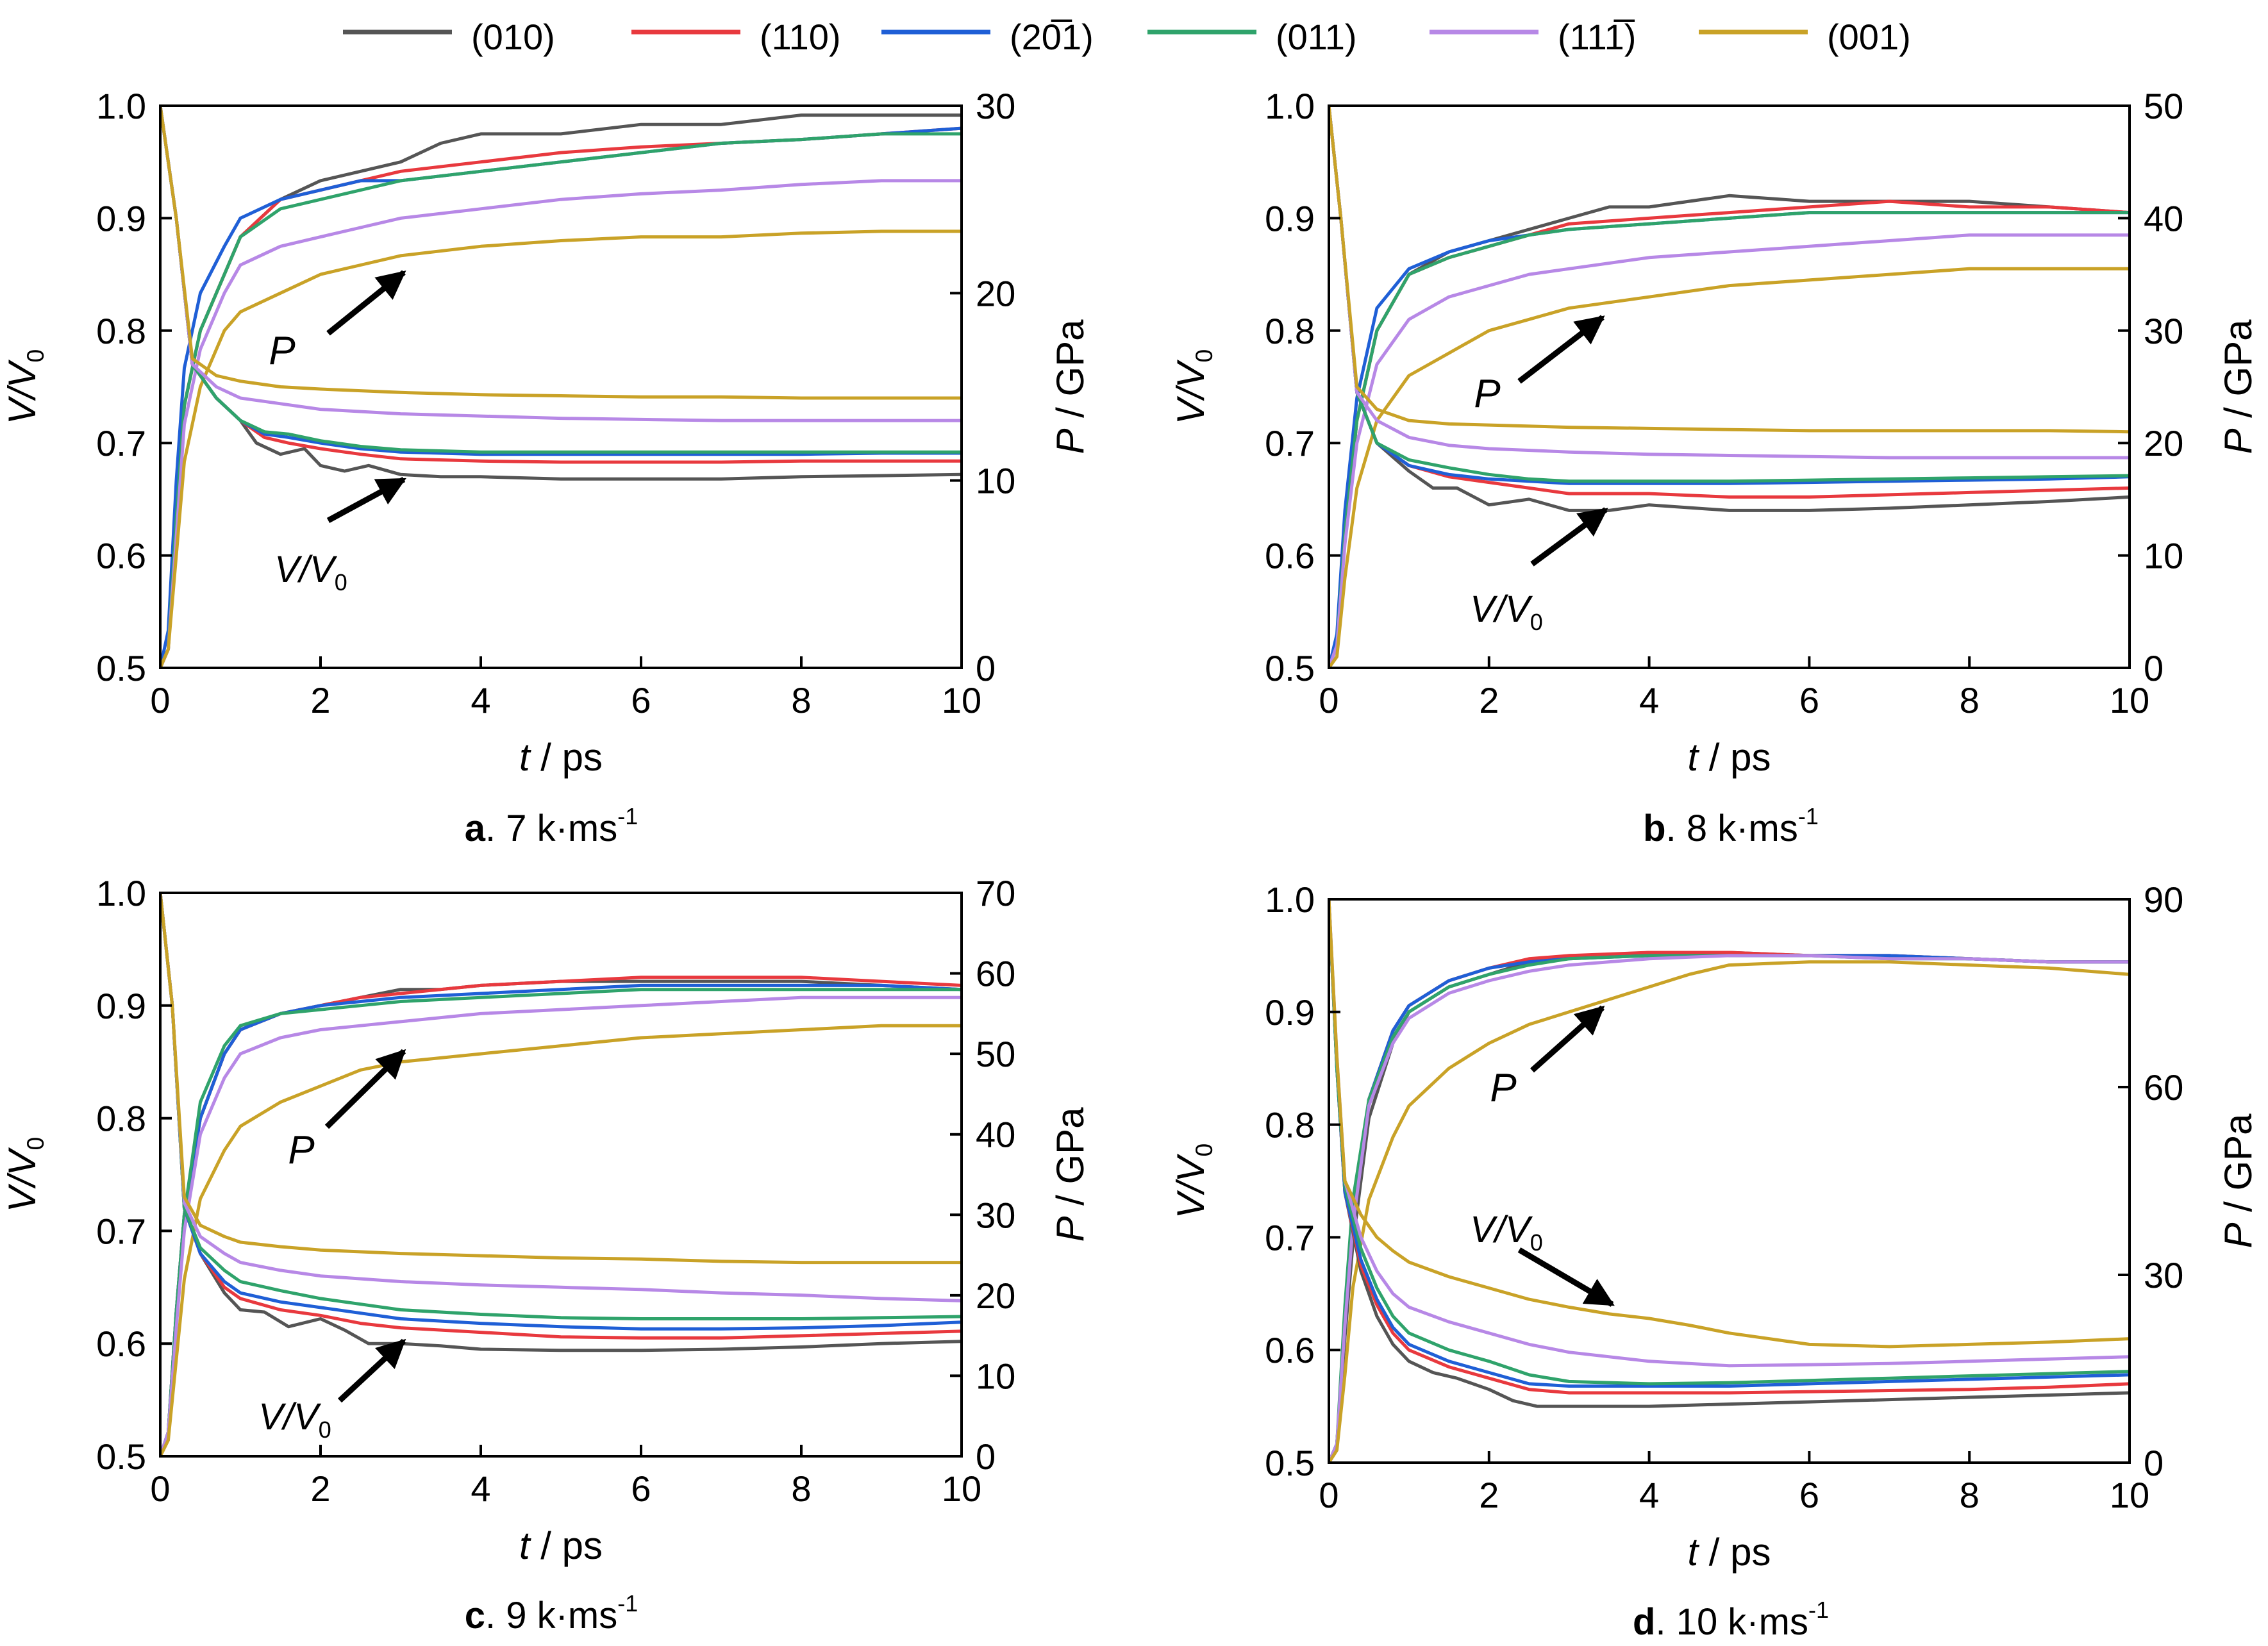 This screenshot has height=1646, width=2268. I want to click on y-right-tick-label: 90, so click(2163, 899).